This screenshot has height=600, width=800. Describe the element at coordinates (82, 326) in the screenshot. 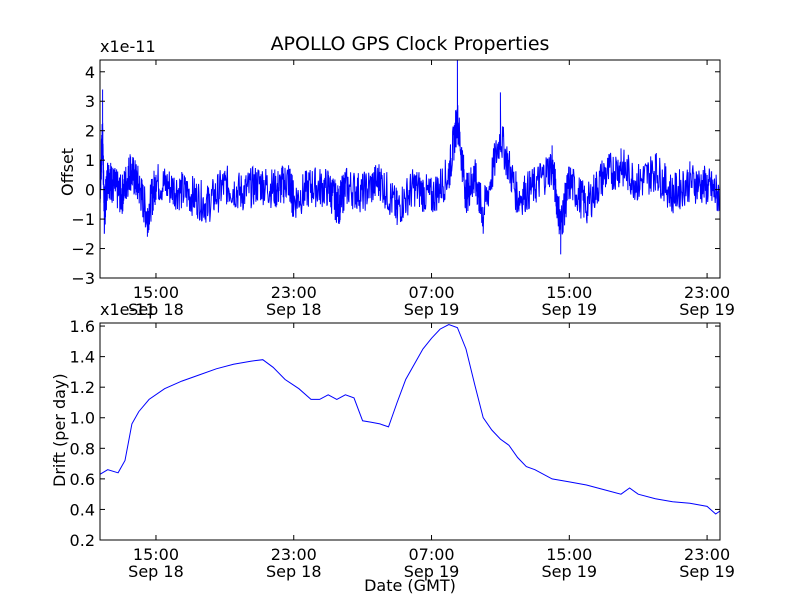

I see `y-tick-label: 1.6` at that location.